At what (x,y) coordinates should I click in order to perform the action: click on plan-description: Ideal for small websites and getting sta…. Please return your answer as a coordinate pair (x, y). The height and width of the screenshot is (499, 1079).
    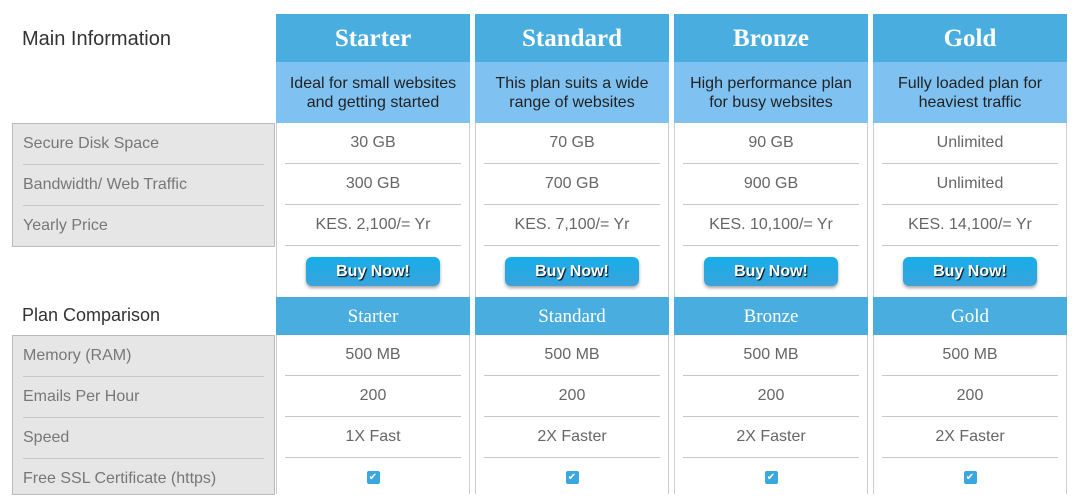
    Looking at the image, I should click on (373, 92).